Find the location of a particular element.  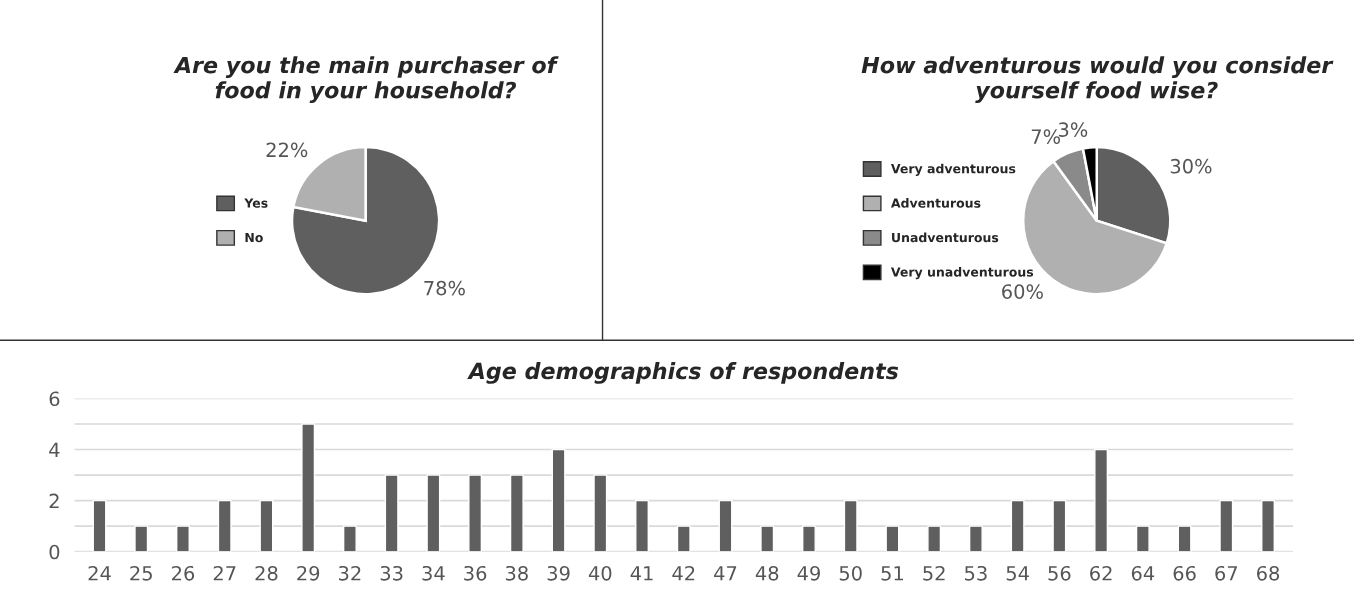

x-tick-label: 32 is located at coordinates (350, 573).